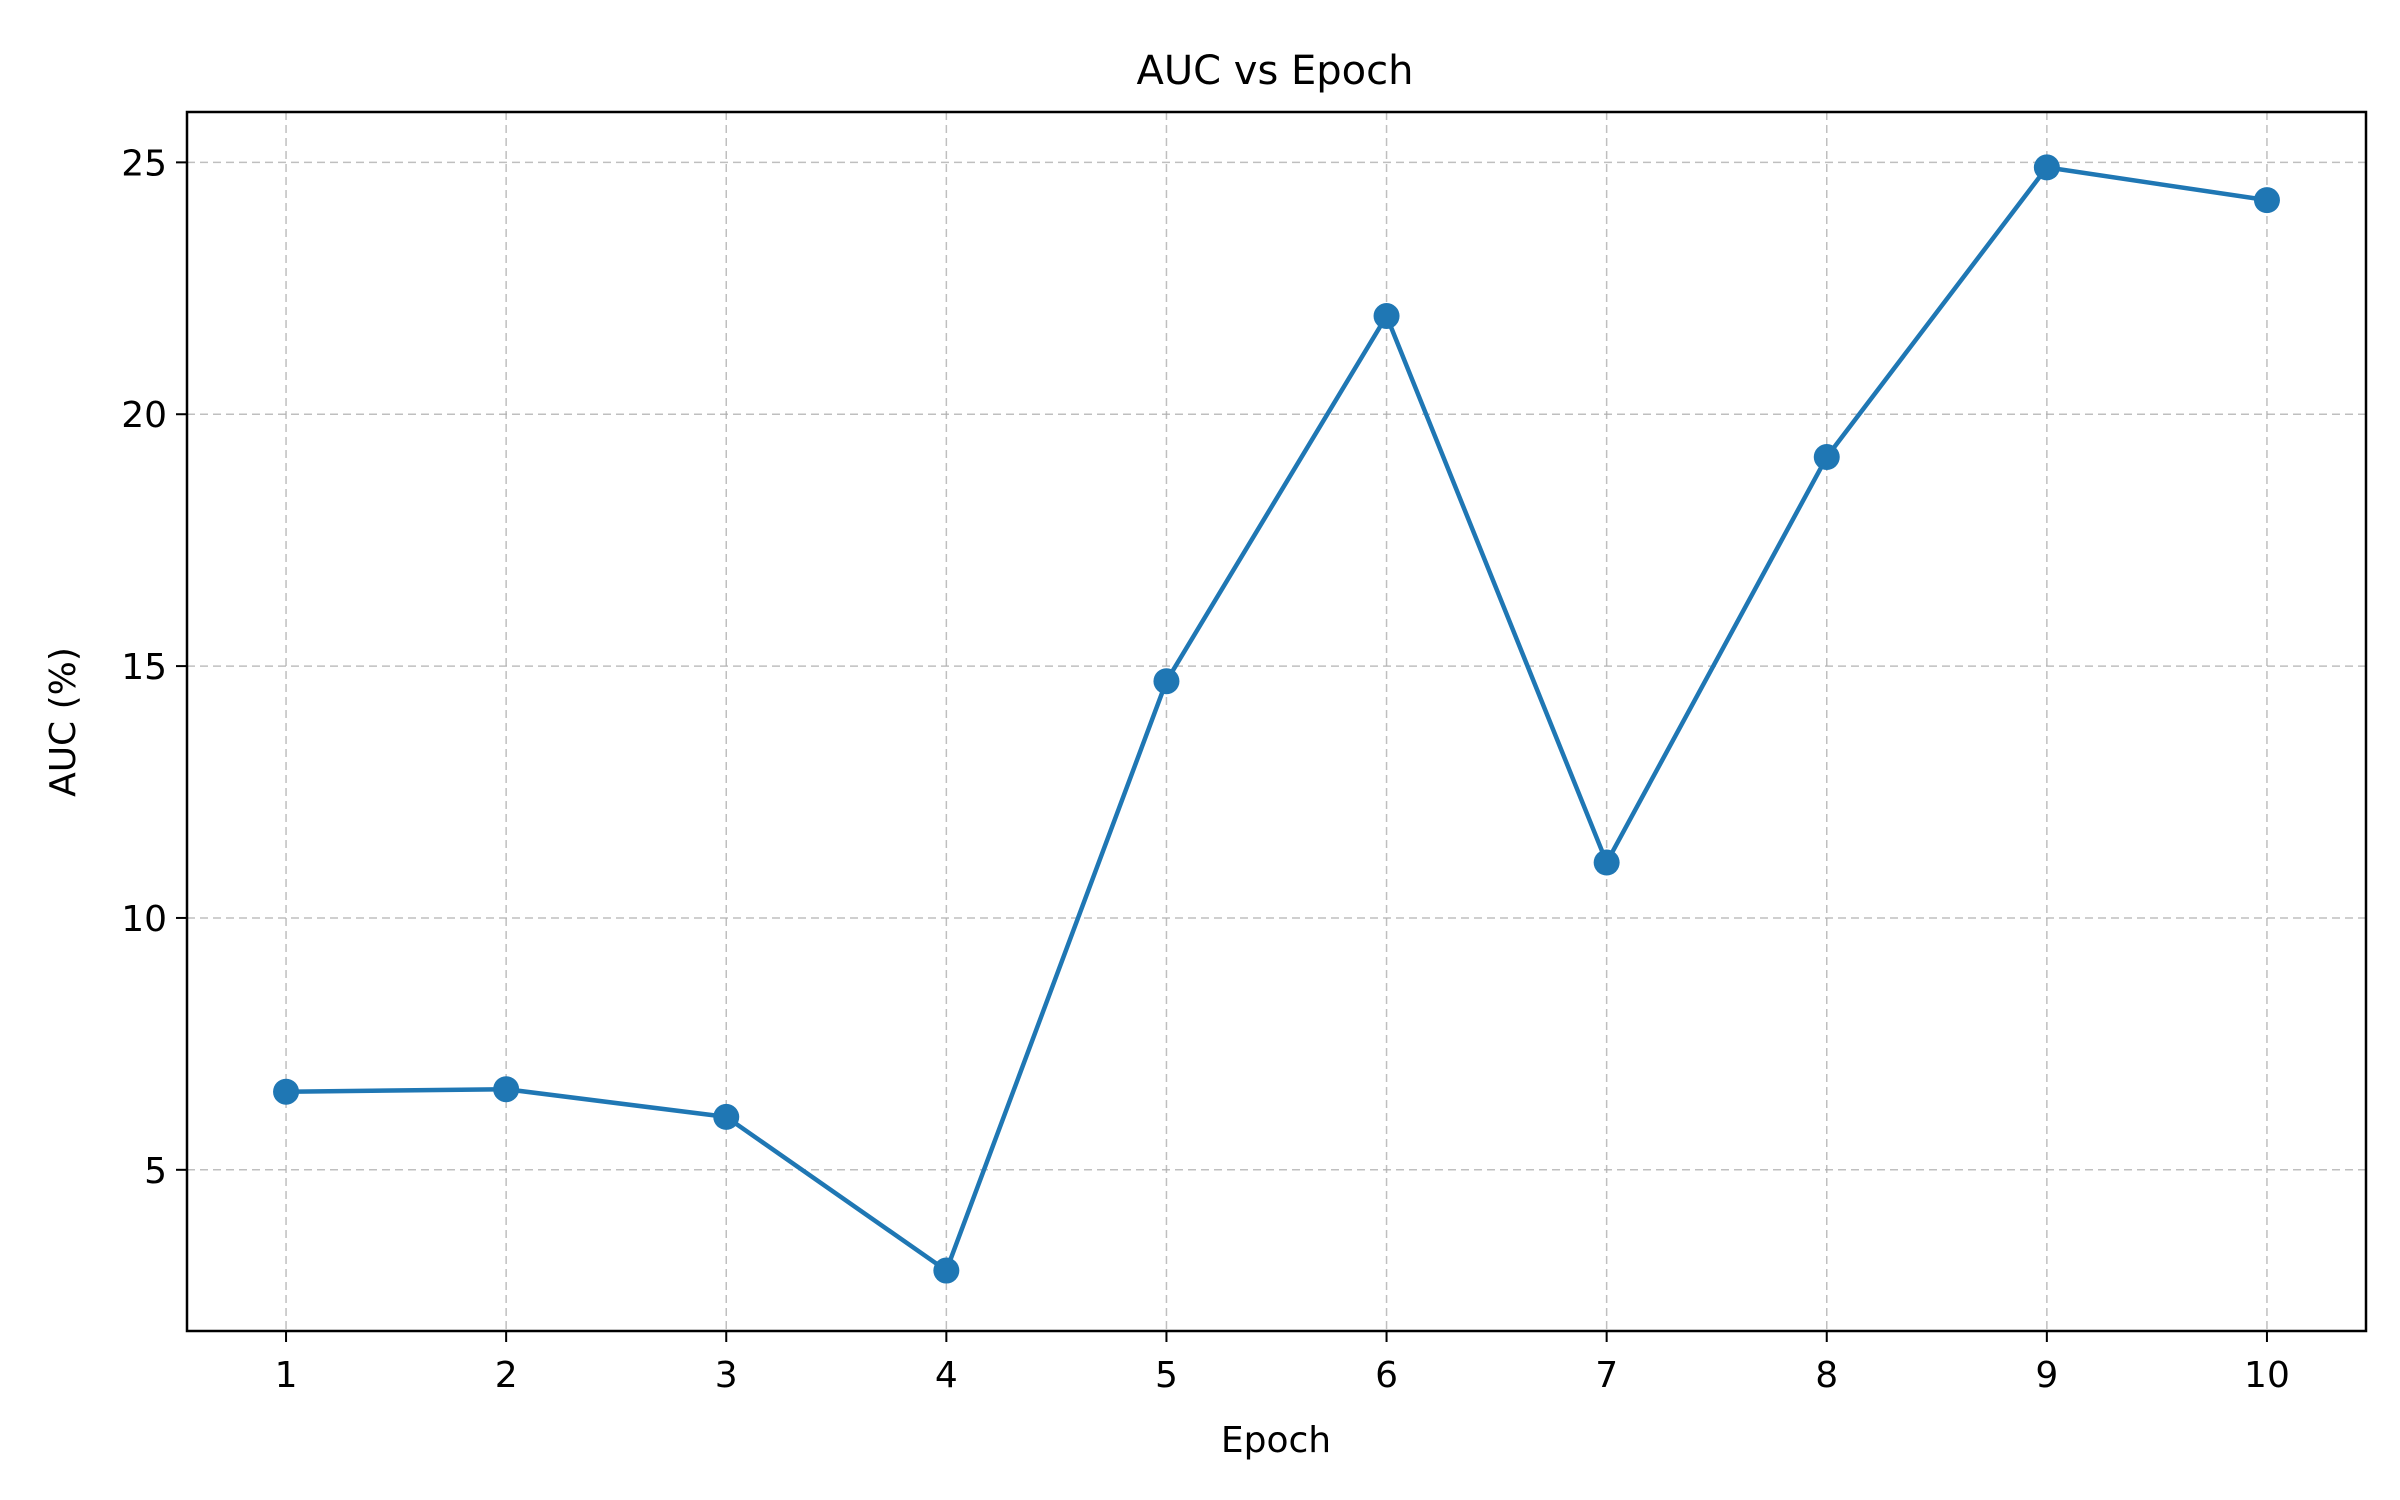 This screenshot has height=1500, width=2400. What do you see at coordinates (144, 667) in the screenshot?
I see `y-tick-label: 15` at bounding box center [144, 667].